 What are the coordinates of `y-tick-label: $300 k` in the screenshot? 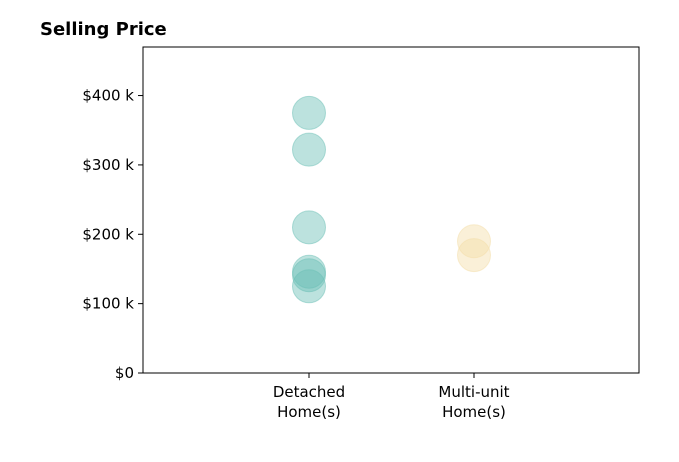 It's located at (108, 165).